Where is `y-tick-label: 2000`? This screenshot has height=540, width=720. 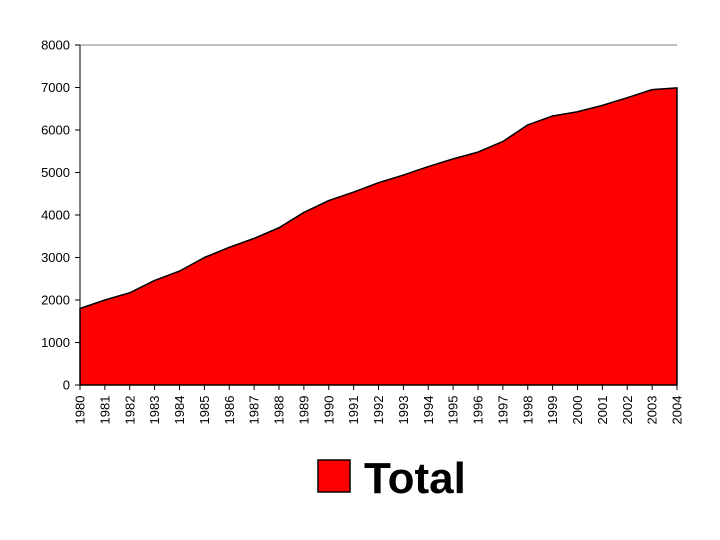
y-tick-label: 2000 is located at coordinates (55, 300).